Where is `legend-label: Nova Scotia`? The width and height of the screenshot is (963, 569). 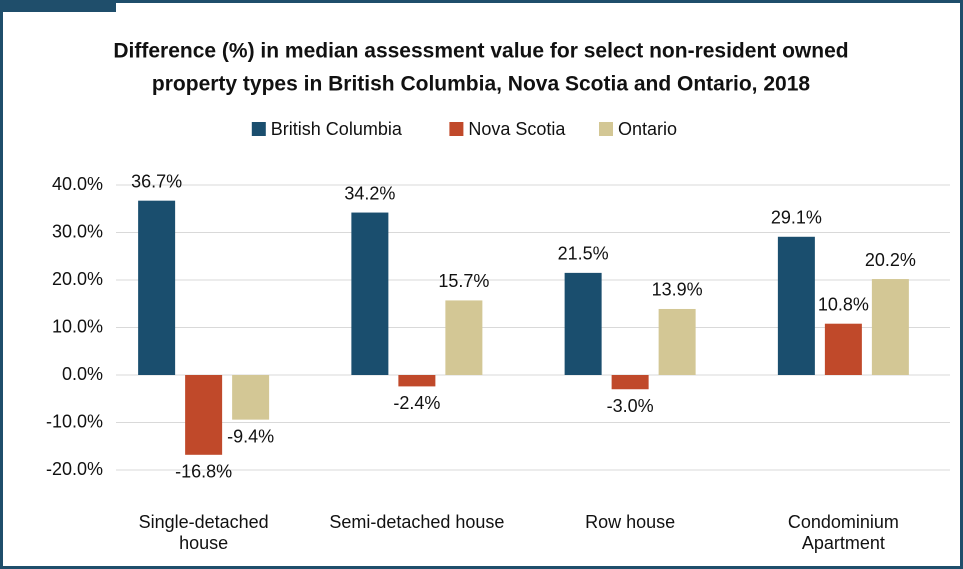 legend-label: Nova Scotia is located at coordinates (517, 129).